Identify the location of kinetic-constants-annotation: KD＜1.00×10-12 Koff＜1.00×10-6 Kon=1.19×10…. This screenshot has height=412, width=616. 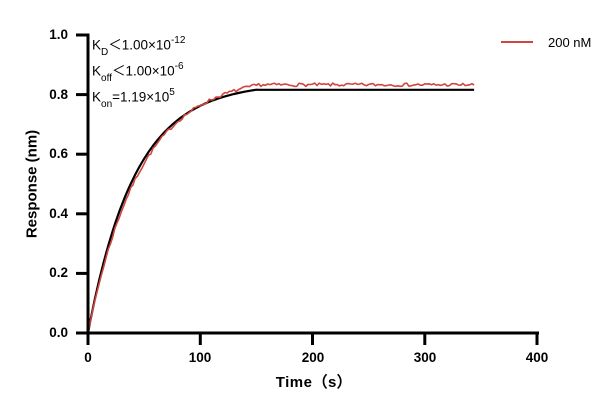
(139, 70).